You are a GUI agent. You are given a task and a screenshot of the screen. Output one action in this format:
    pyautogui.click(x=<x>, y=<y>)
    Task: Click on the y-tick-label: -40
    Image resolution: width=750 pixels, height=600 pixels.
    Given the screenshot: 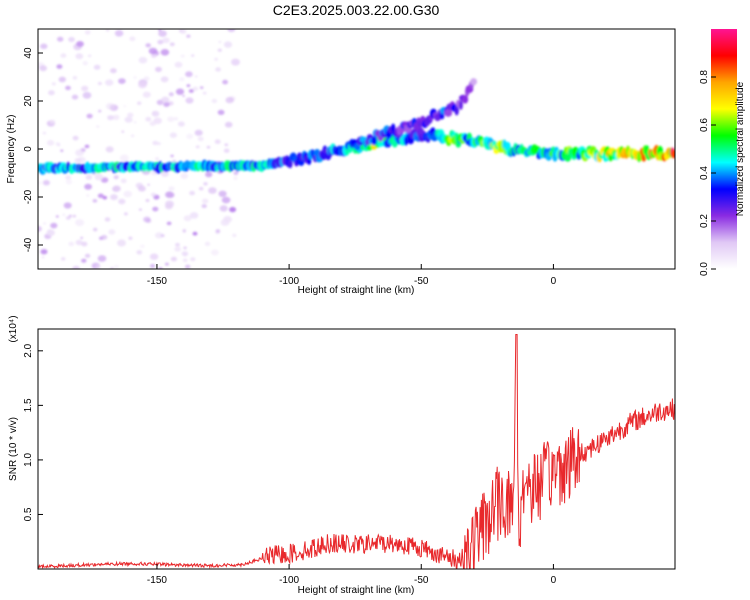 What is the action you would take?
    pyautogui.click(x=28, y=244)
    